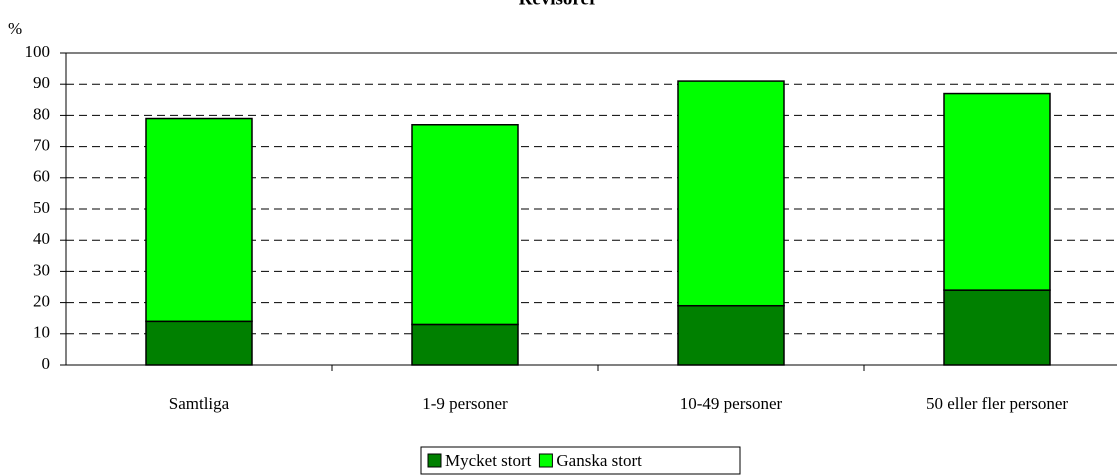 This screenshot has height=475, width=1117. What do you see at coordinates (997, 403) in the screenshot?
I see `x-tick-label: 50 eller fler personer` at bounding box center [997, 403].